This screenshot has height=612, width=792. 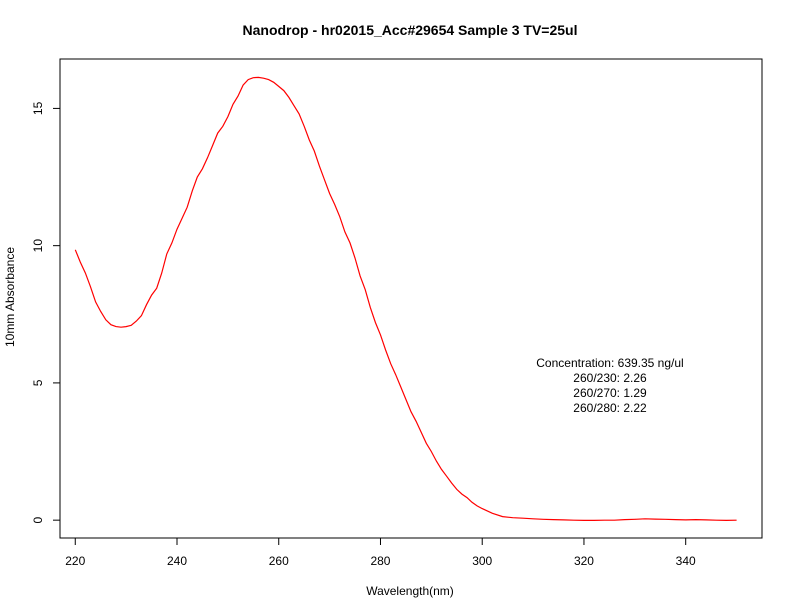 What do you see at coordinates (482, 561) in the screenshot?
I see `x-tick-label: 300` at bounding box center [482, 561].